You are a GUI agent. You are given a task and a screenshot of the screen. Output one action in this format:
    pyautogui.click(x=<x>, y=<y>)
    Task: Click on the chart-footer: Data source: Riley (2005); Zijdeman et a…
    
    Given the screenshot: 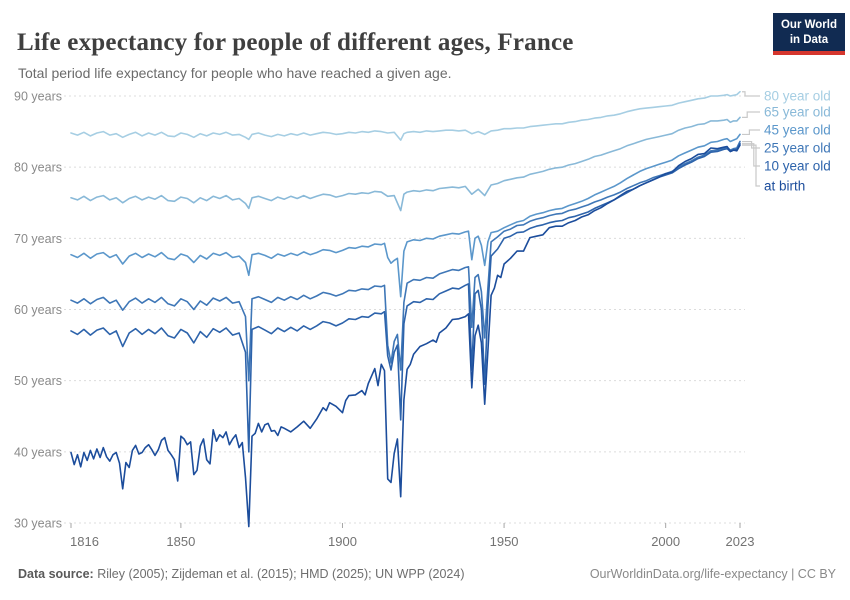 What is the action you would take?
    pyautogui.click(x=427, y=574)
    